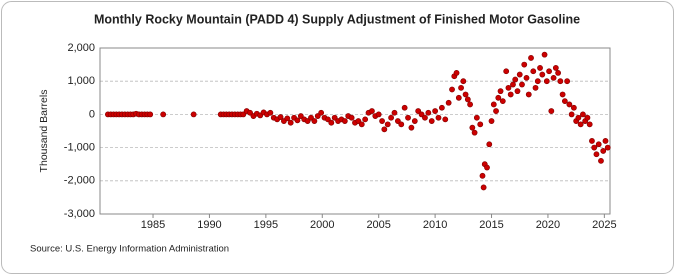 The width and height of the screenshot is (675, 275). I want to click on y-tick-label: 0, so click(92, 114).